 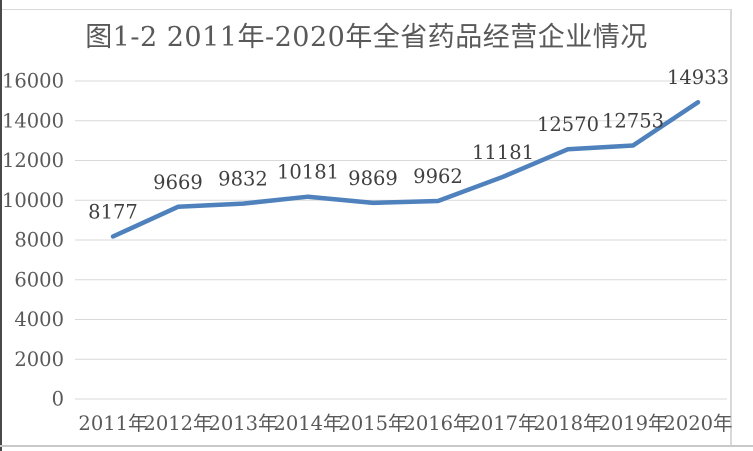 I want to click on data-label: 12570, so click(x=568, y=124).